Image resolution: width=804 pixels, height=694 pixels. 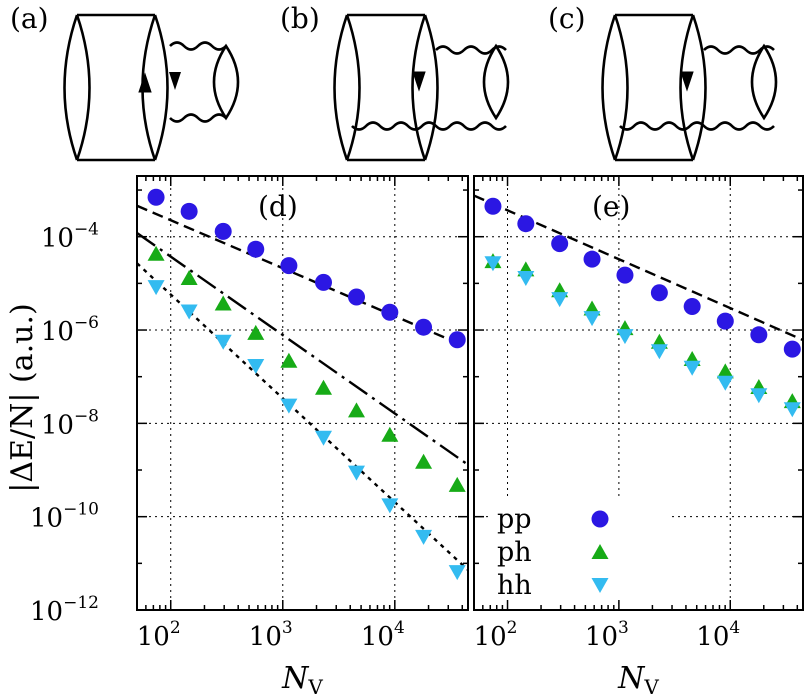 What do you see at coordinates (278, 206) in the screenshot?
I see `panel-label: (d)` at bounding box center [278, 206].